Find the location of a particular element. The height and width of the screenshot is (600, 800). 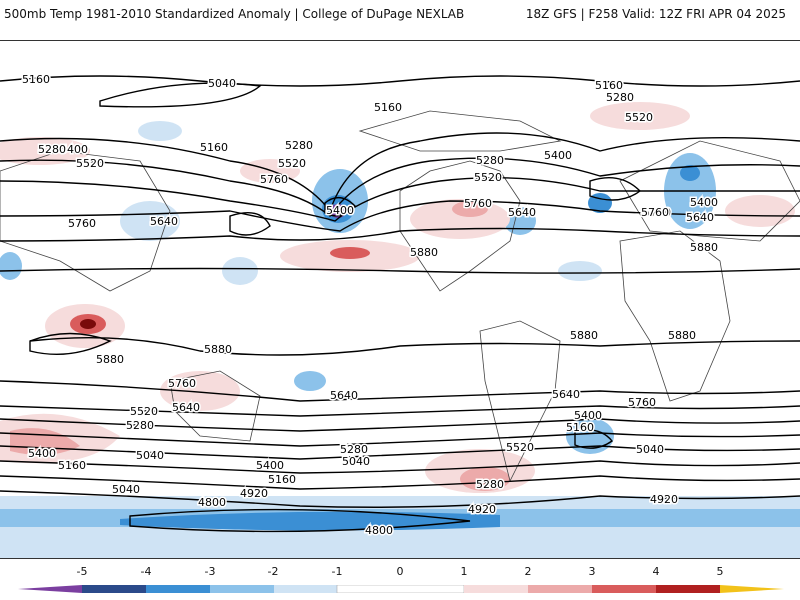

contour-5640-south is located at coordinates (400, 411).